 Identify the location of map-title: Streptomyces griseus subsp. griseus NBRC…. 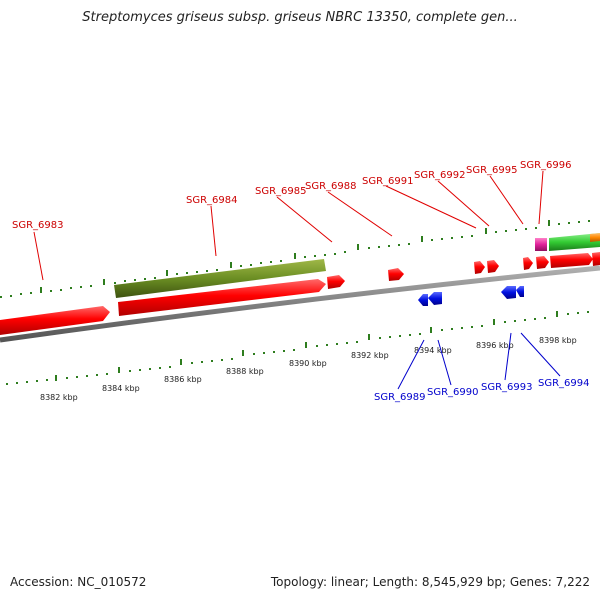
(300, 17).